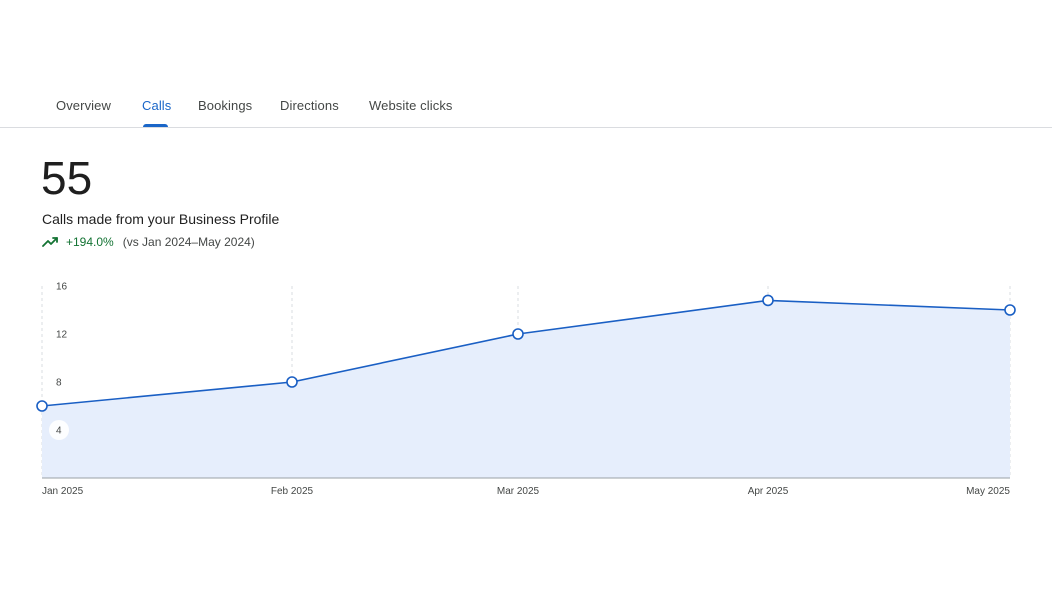  I want to click on y-axis-ticks: 4 8 12 16, so click(59, 361).